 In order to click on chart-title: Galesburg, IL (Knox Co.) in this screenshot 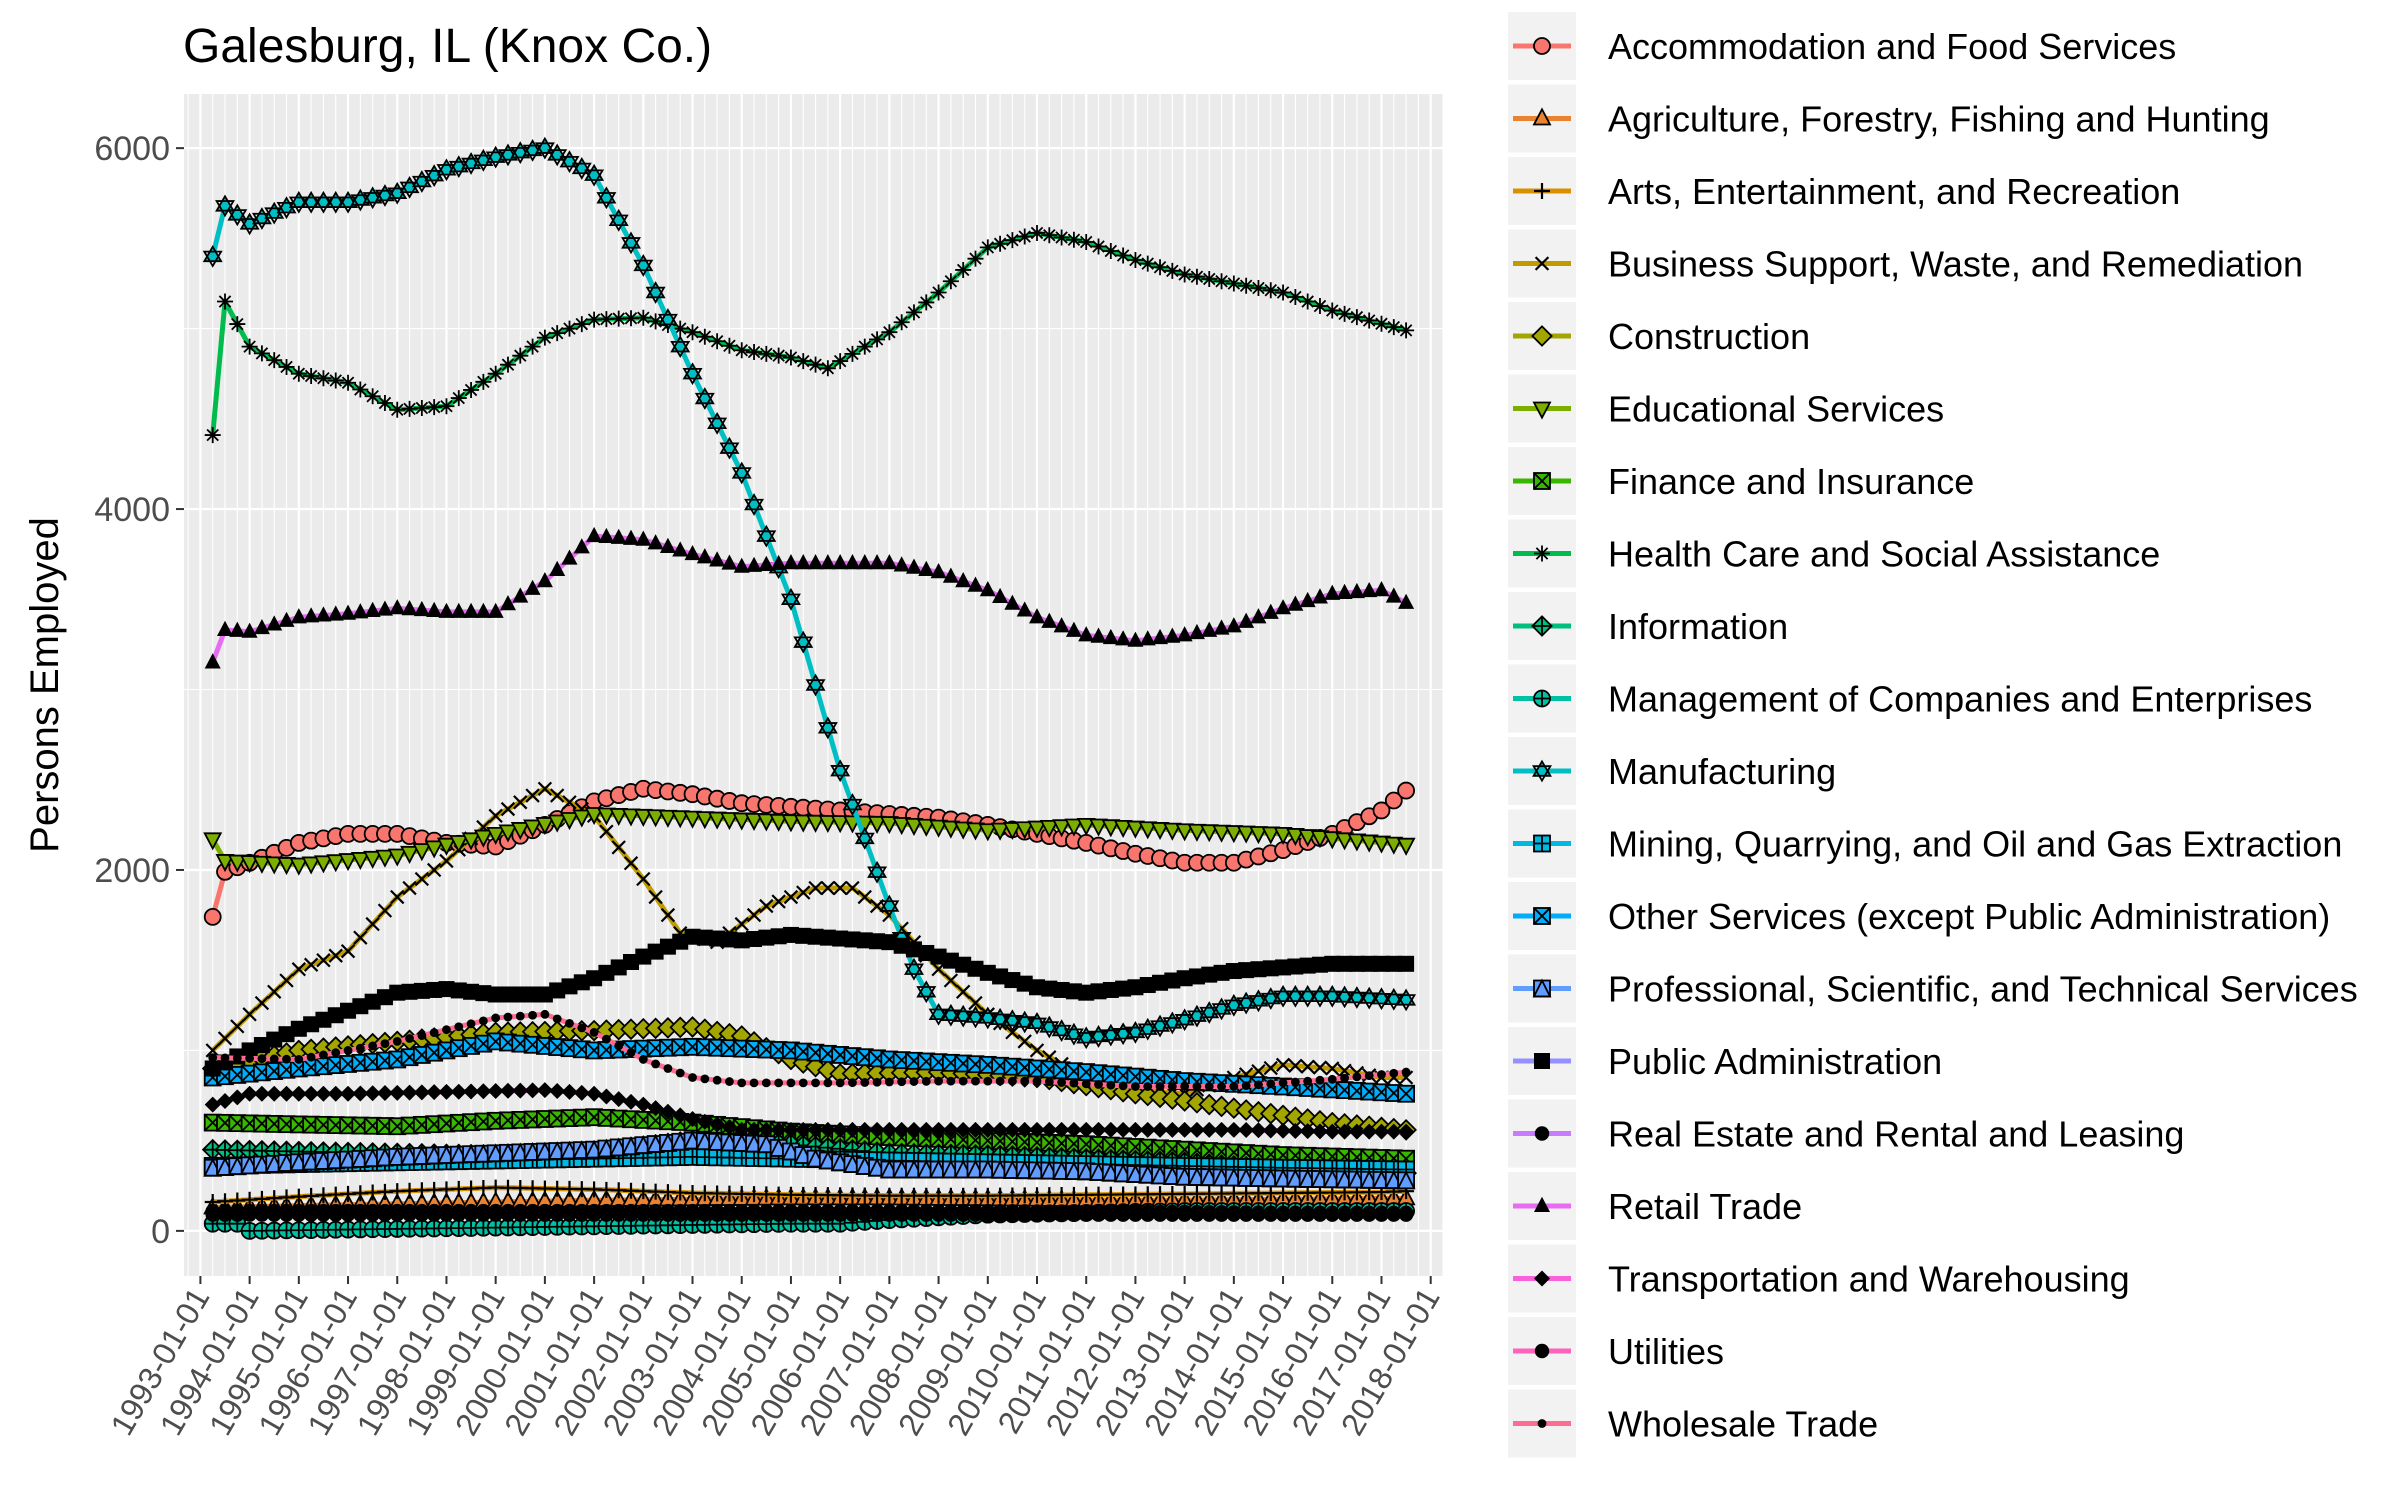, I will do `click(447, 46)`.